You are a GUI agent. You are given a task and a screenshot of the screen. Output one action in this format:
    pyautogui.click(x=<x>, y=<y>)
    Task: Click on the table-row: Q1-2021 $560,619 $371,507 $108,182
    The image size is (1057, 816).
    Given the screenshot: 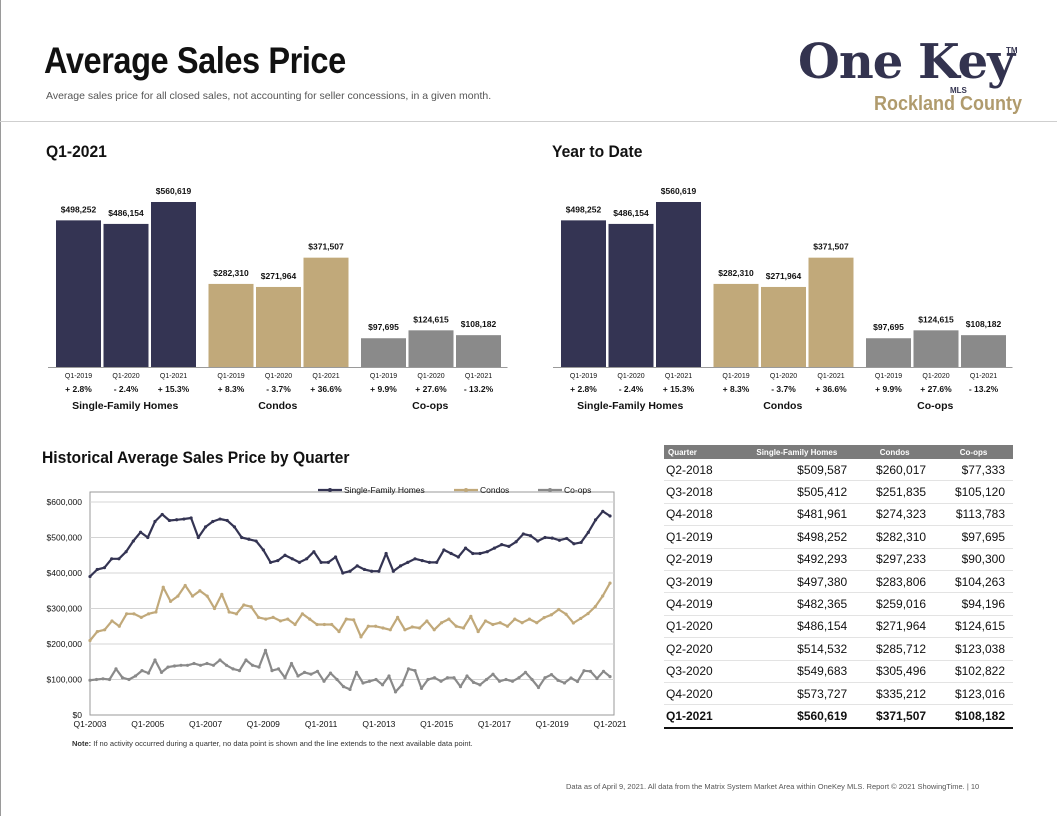 What is the action you would take?
    pyautogui.click(x=838, y=716)
    